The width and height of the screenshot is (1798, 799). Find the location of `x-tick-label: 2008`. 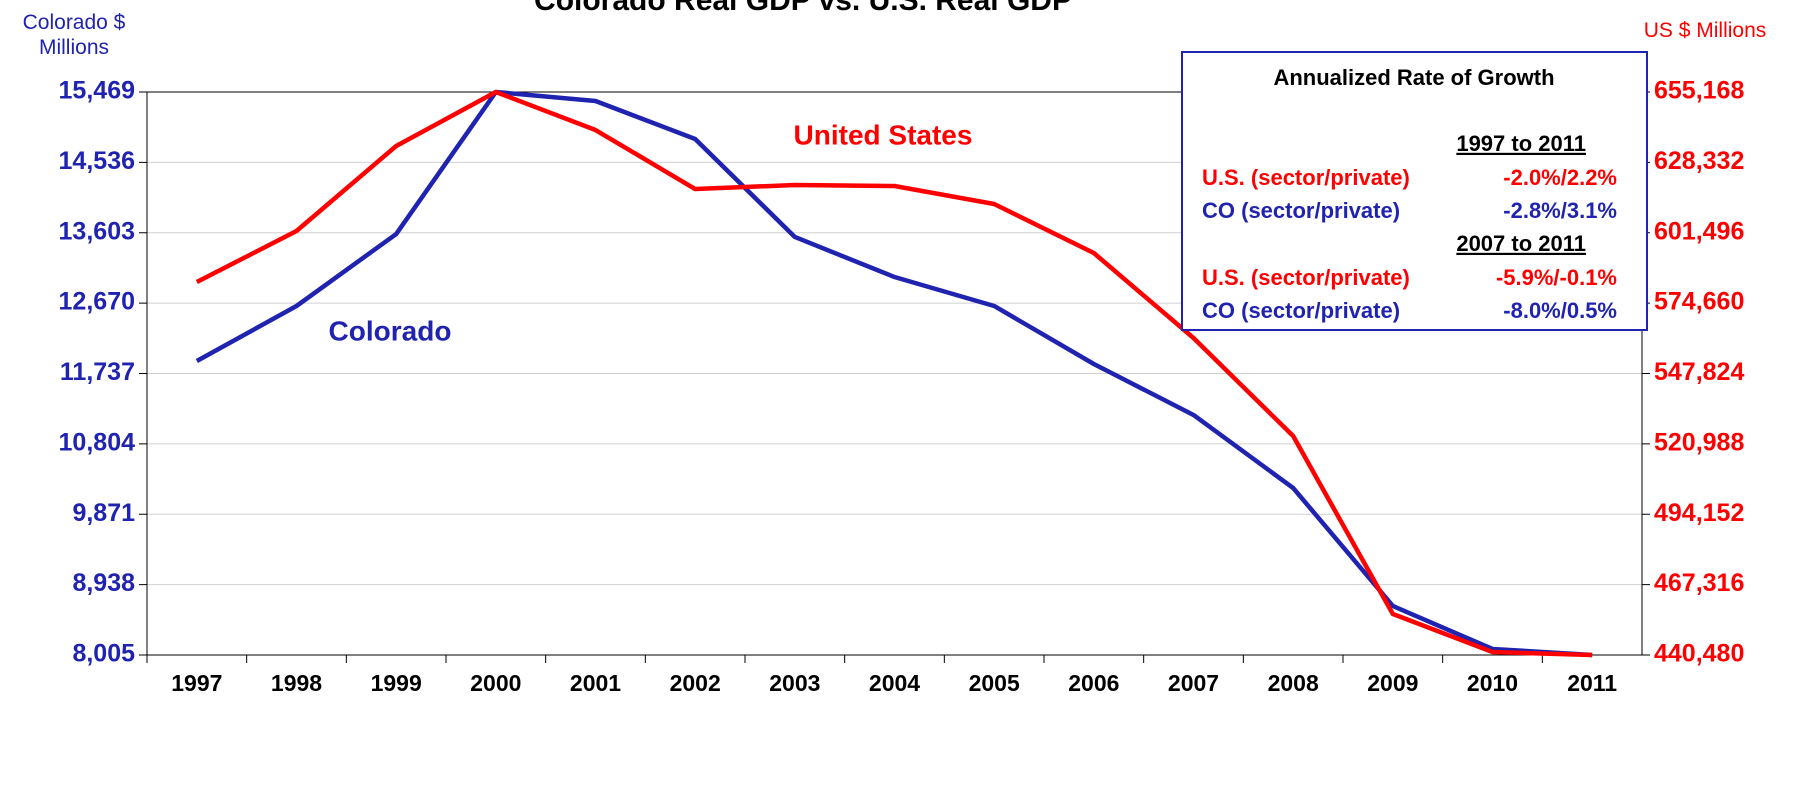

x-tick-label: 2008 is located at coordinates (1293, 683).